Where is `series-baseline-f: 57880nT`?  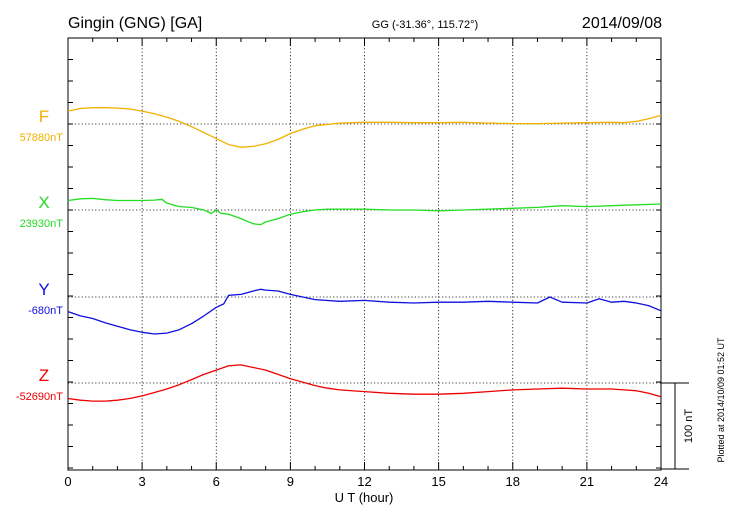
series-baseline-f: 57880nT is located at coordinates (42, 138).